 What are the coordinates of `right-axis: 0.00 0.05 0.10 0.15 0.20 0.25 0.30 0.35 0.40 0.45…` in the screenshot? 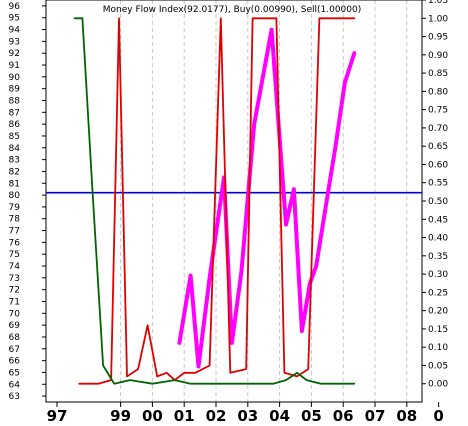 It's located at (435, 195).